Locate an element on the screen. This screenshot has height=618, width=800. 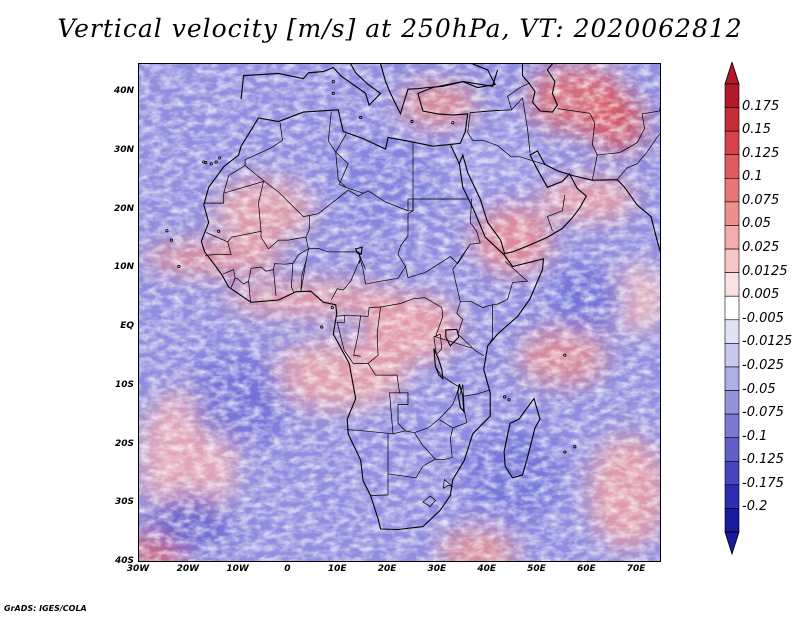
madagascar-coastline is located at coordinates (522, 438).